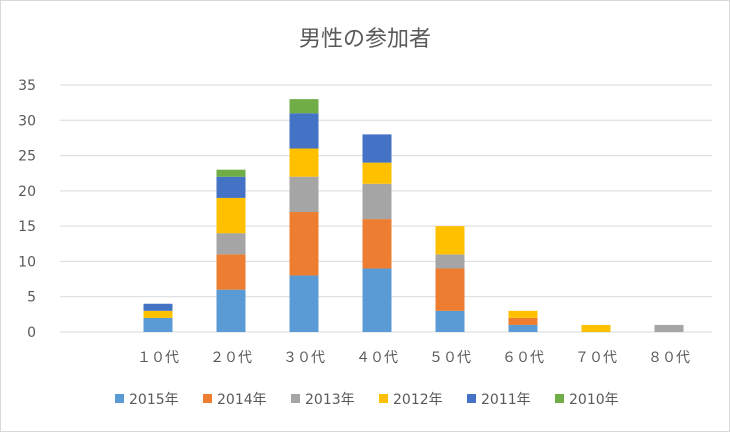 The height and width of the screenshot is (432, 730). Describe the element at coordinates (418, 400) in the screenshot. I see `legend-label: 2012年` at that location.